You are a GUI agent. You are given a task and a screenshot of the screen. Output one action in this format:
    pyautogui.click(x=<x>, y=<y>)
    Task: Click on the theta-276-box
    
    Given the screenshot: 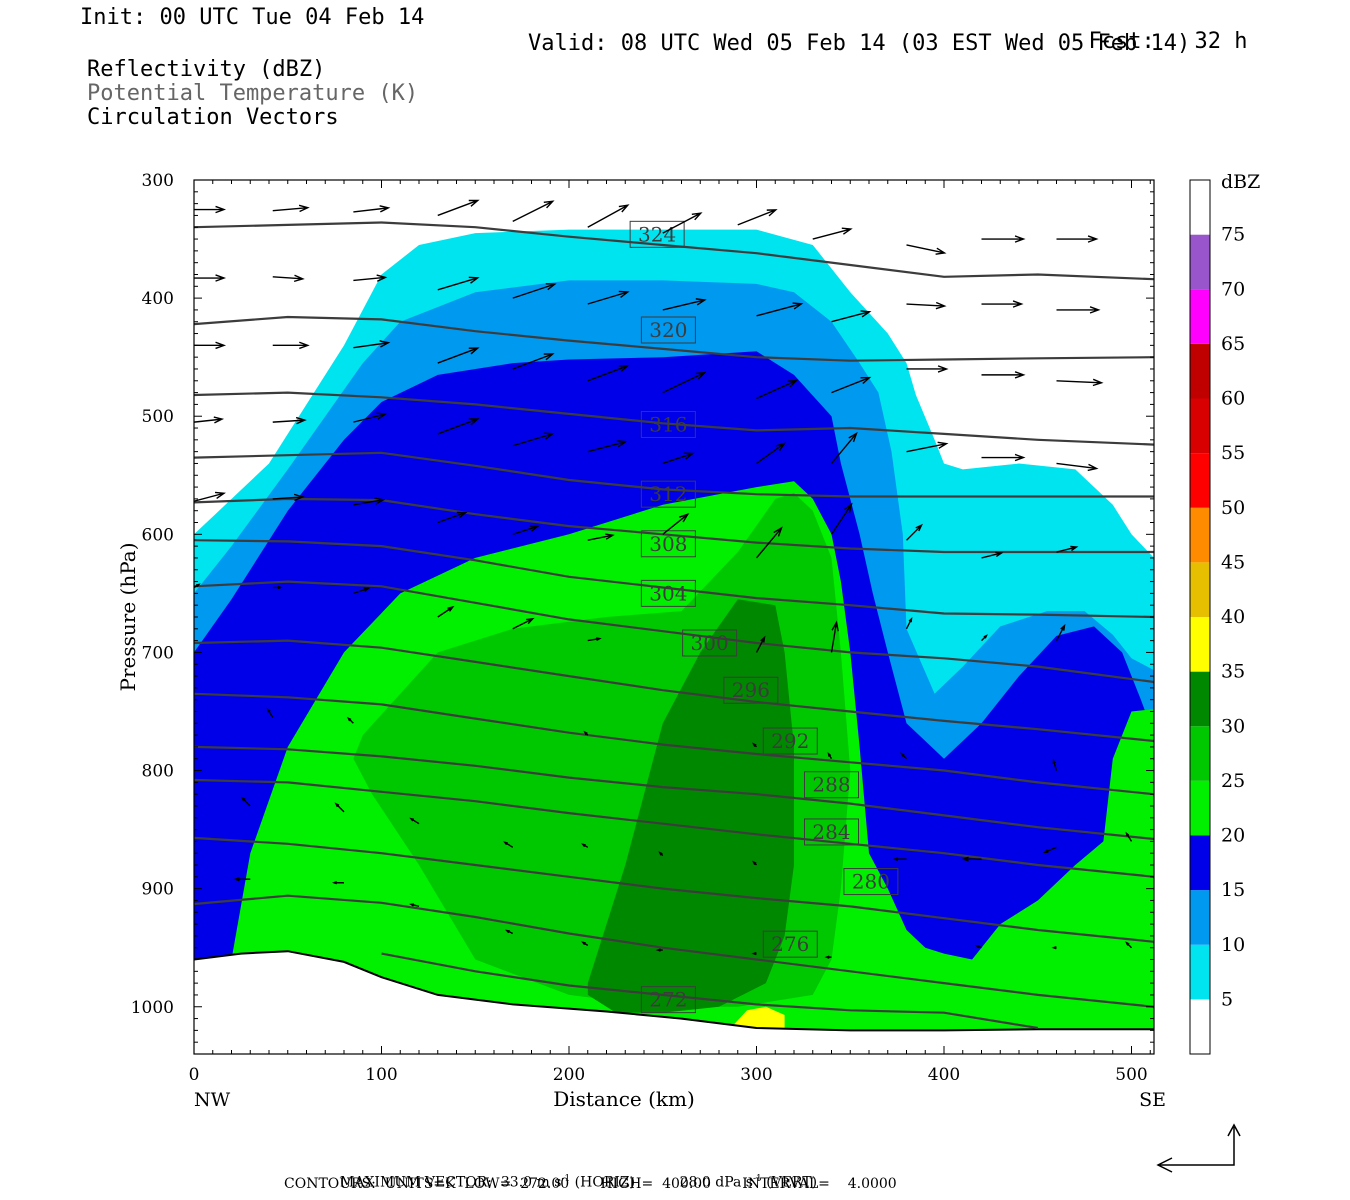 What is the action you would take?
    pyautogui.click(x=790, y=944)
    